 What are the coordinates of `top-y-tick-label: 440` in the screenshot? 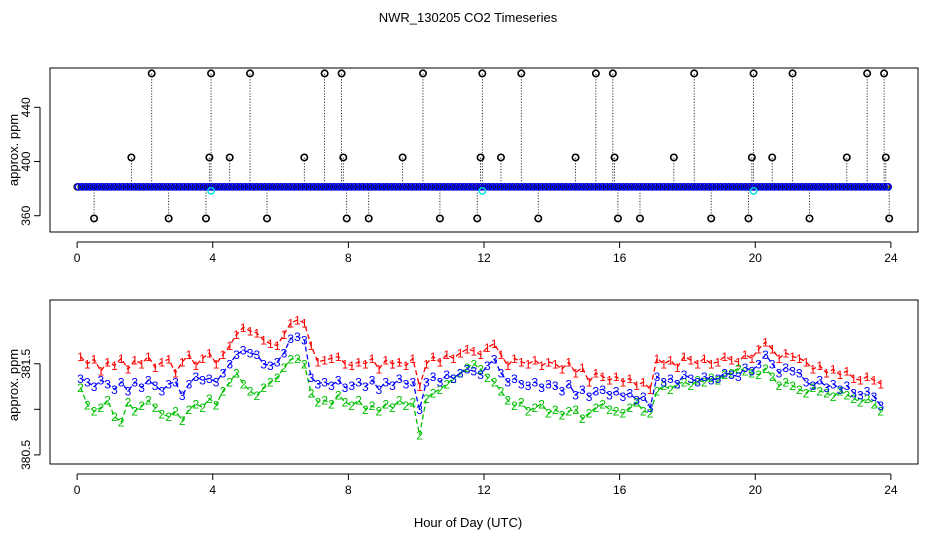 It's located at (26, 107).